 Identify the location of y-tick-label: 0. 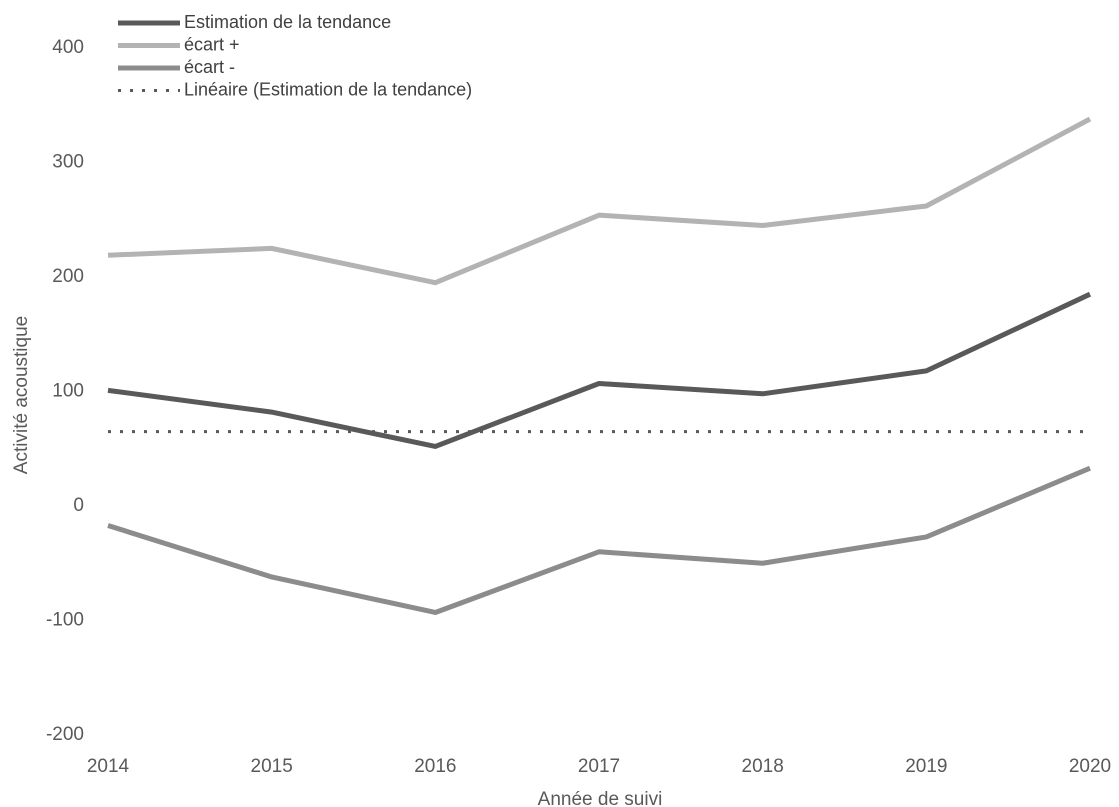
(78, 505).